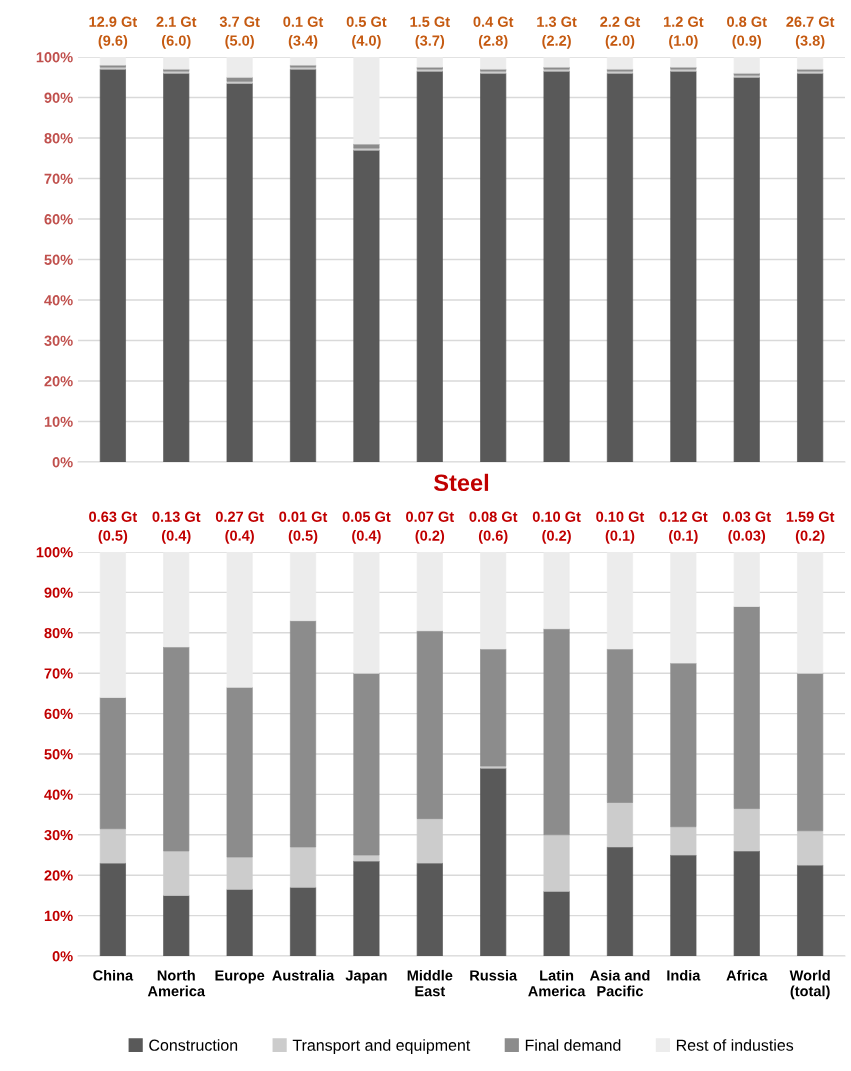 The height and width of the screenshot is (1071, 851). What do you see at coordinates (684, 975) in the screenshot?
I see `x-tick-label: India` at bounding box center [684, 975].